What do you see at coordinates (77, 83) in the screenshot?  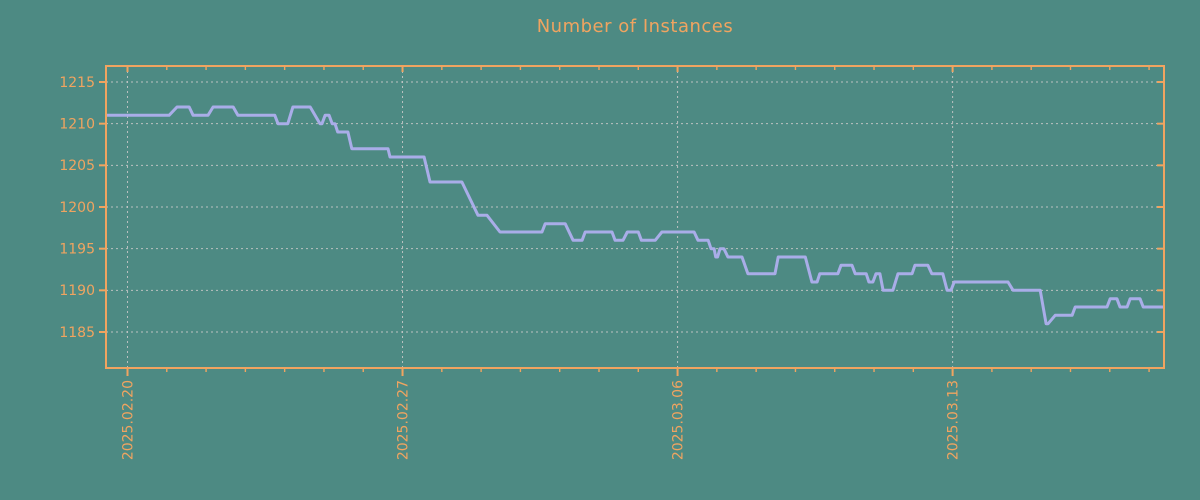 I see `y-tick-label: 1215` at bounding box center [77, 83].